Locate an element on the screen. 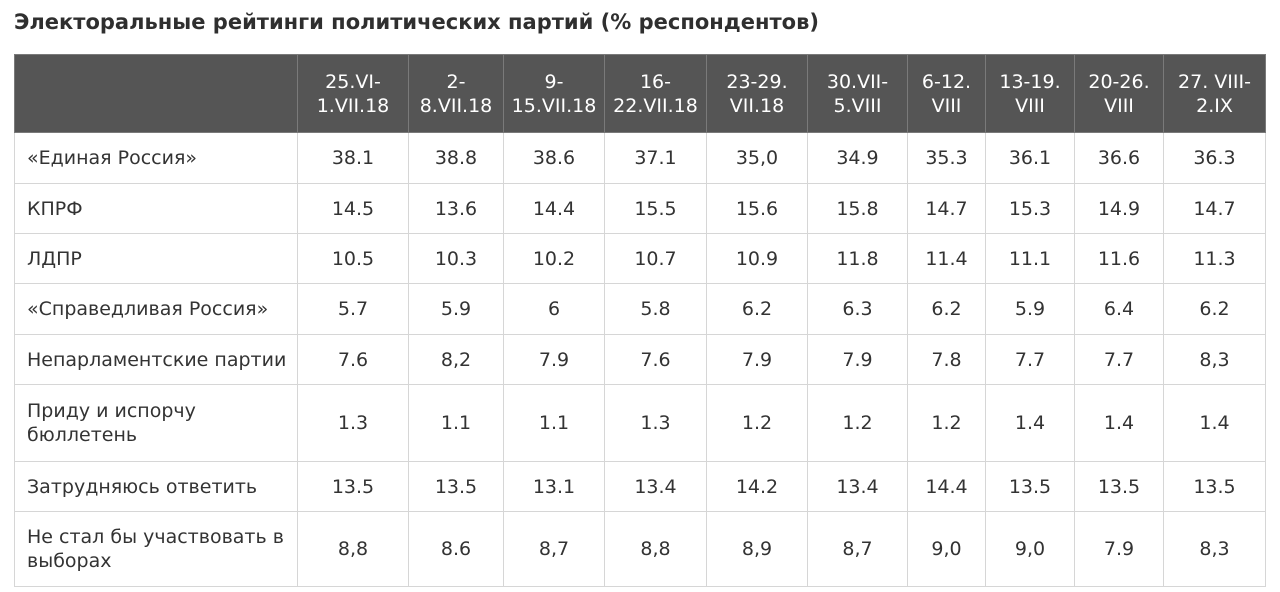  period-header: 9- 15.VII.18 is located at coordinates (554, 93).